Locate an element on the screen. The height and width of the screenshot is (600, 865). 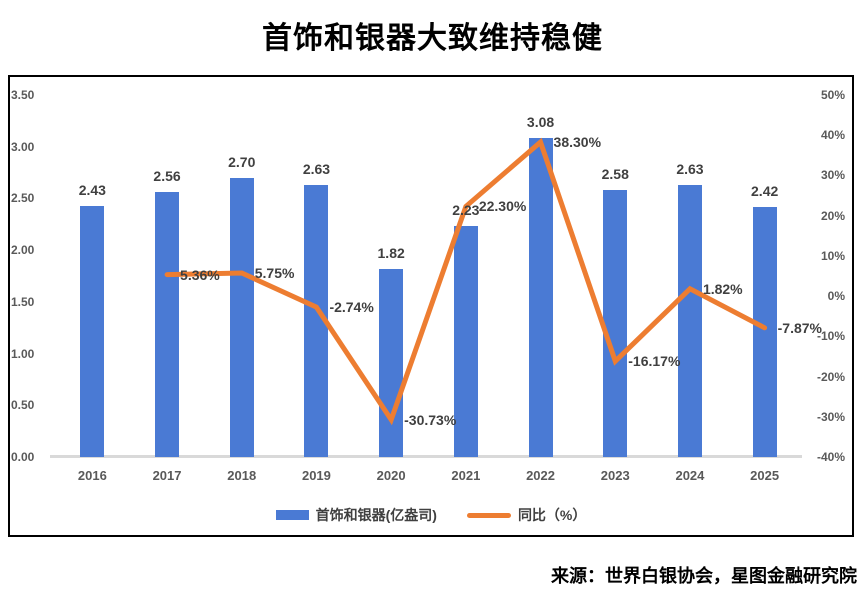
legend-item-line: 同比（%） is located at coordinates (526, 515).